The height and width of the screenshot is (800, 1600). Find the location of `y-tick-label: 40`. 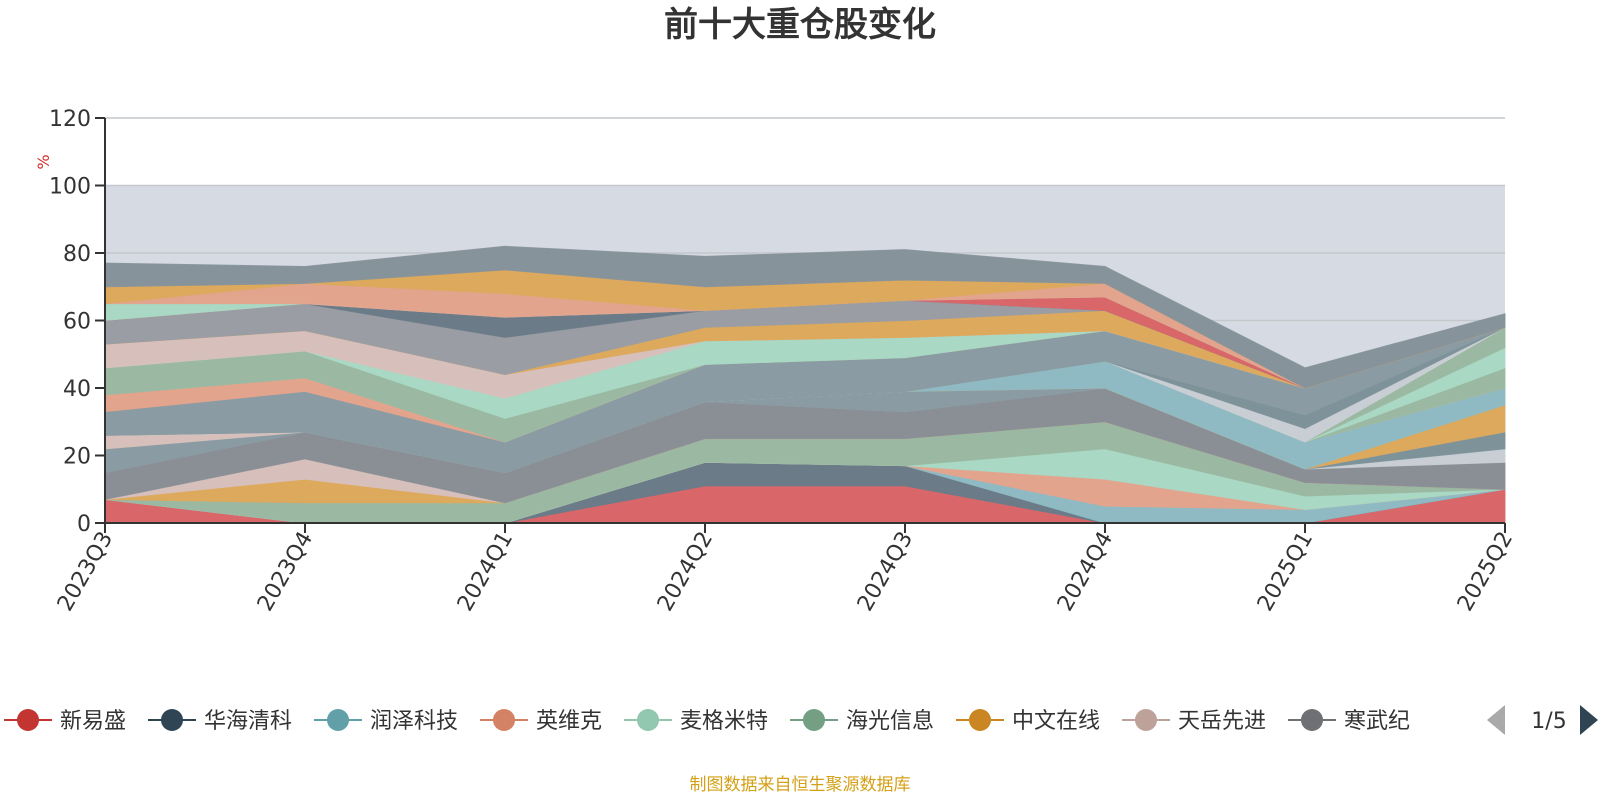

y-tick-label: 40 is located at coordinates (77, 389).